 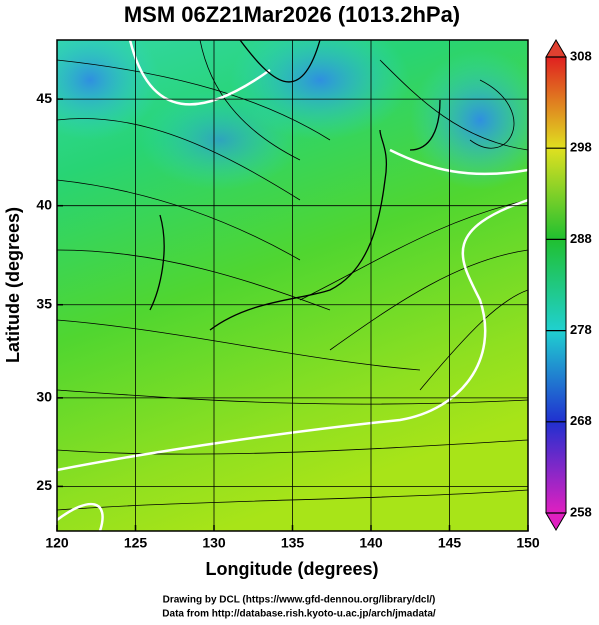 What do you see at coordinates (44, 204) in the screenshot?
I see `y-tick-label: 40` at bounding box center [44, 204].